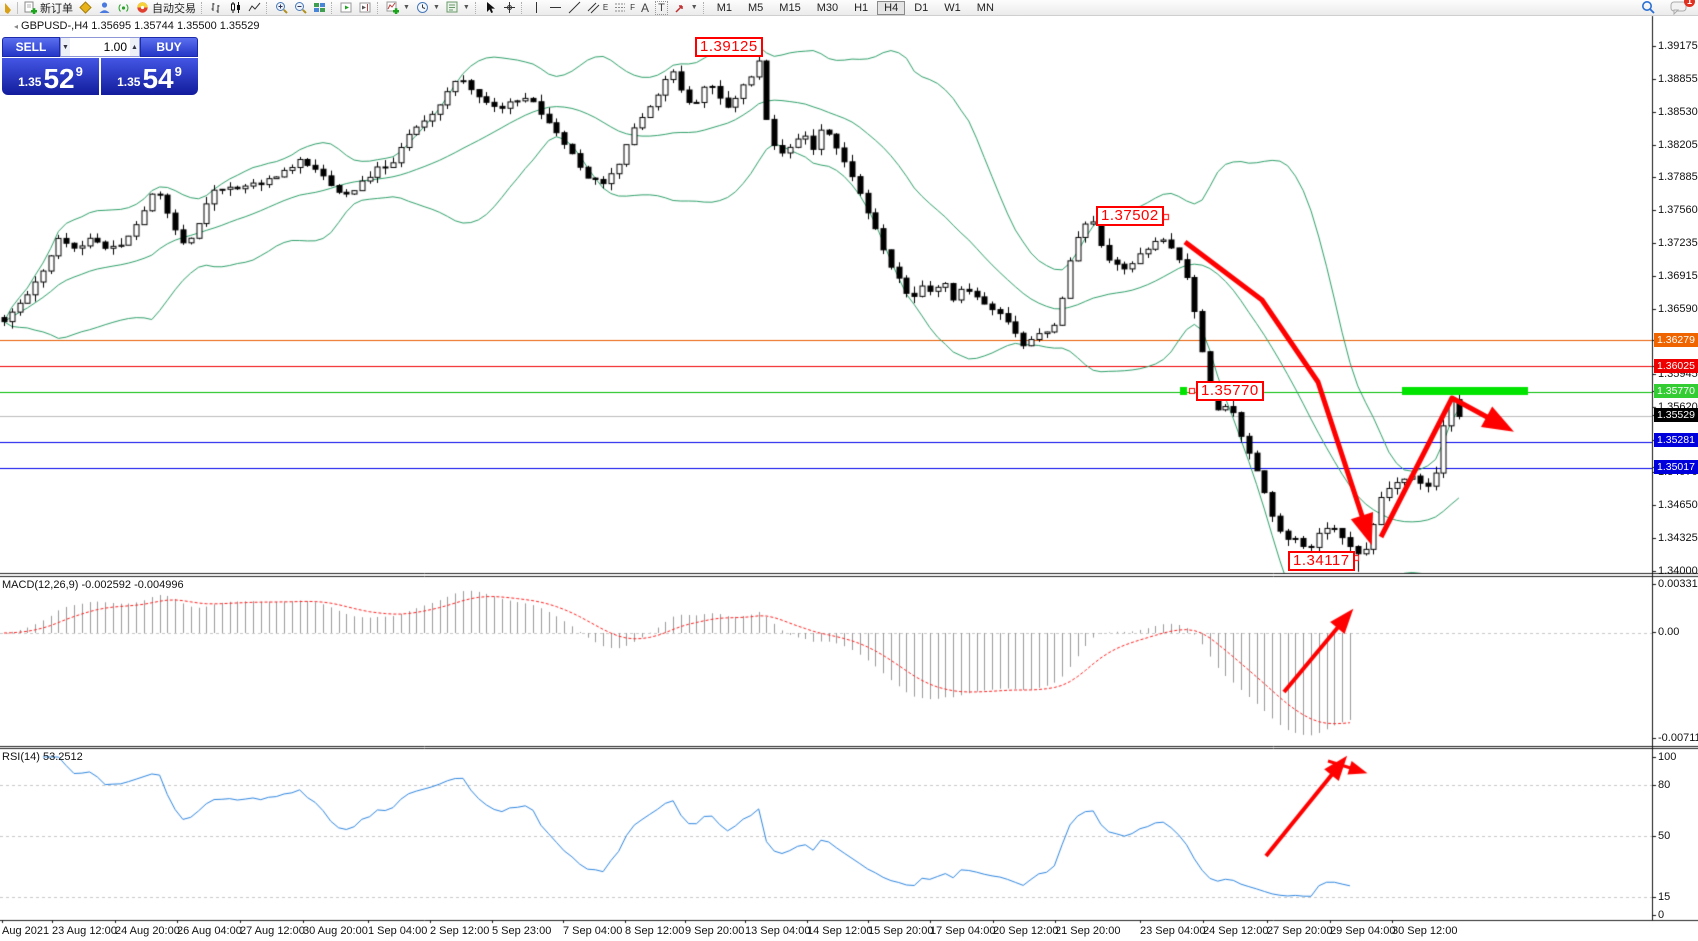 The height and width of the screenshot is (941, 1698). Describe the element at coordinates (1300, 931) in the screenshot. I see `time-axis-label: 27 Sep 20:00` at that location.